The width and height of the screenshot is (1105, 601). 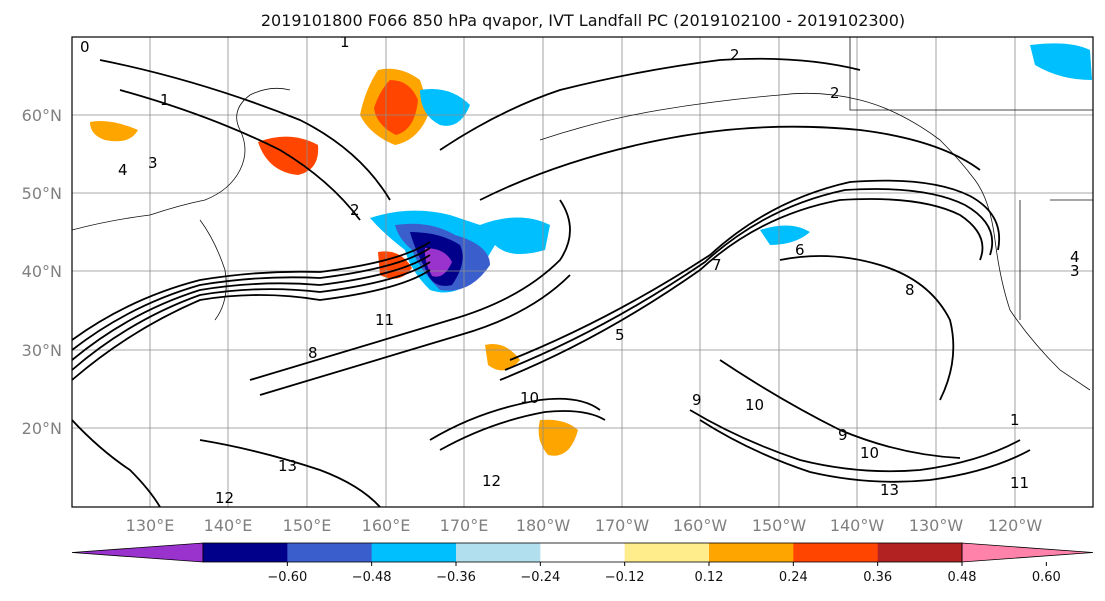 I want to click on colorbar-tick-label: 0.48, so click(x=962, y=577).